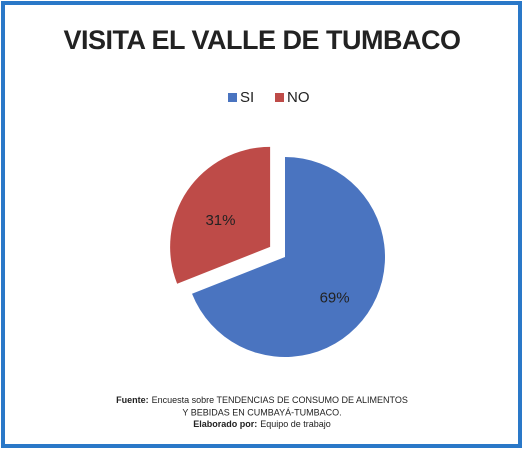  Describe the element at coordinates (298, 97) in the screenshot. I see `legend-label: NO` at that location.